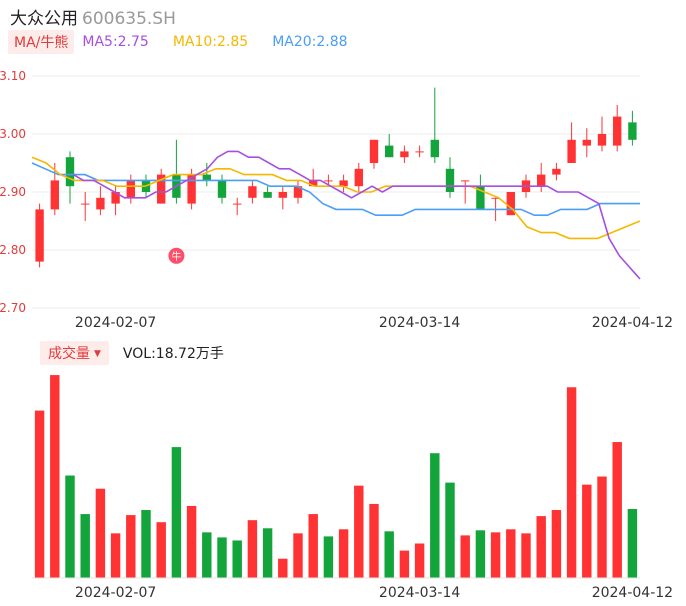  I want to click on ma-indicator-tag: MA/牛熊, so click(41, 42).